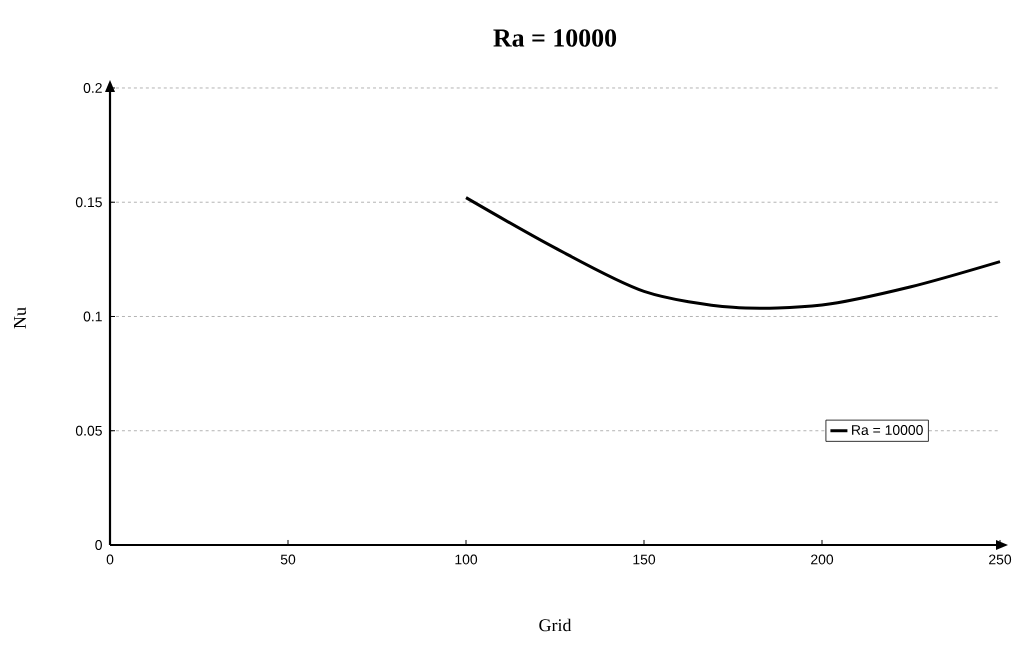 Image resolution: width=1024 pixels, height=655 pixels. Describe the element at coordinates (20, 318) in the screenshot. I see `y-axis-title: Nu` at that location.